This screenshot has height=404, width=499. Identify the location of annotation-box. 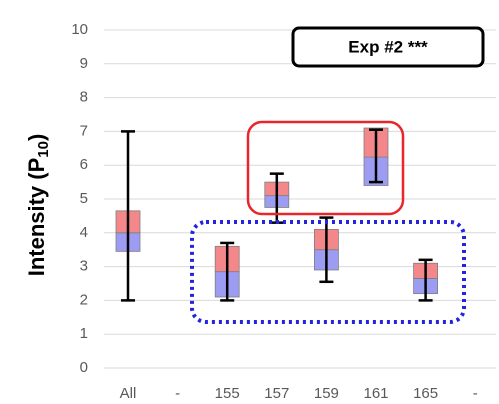
(388, 47).